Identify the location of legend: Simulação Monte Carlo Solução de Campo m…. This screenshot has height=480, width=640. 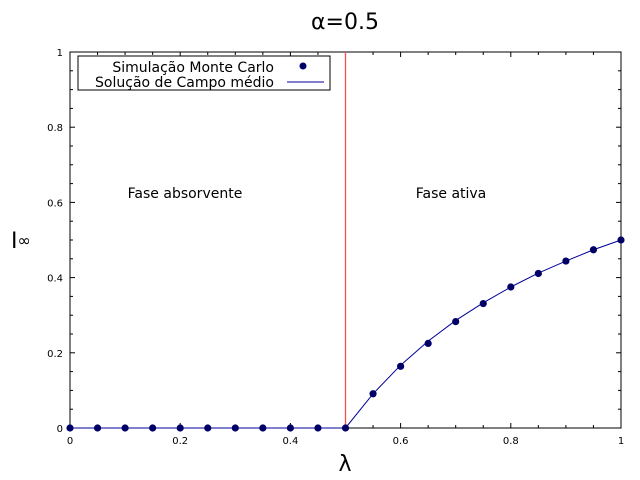
(204, 73).